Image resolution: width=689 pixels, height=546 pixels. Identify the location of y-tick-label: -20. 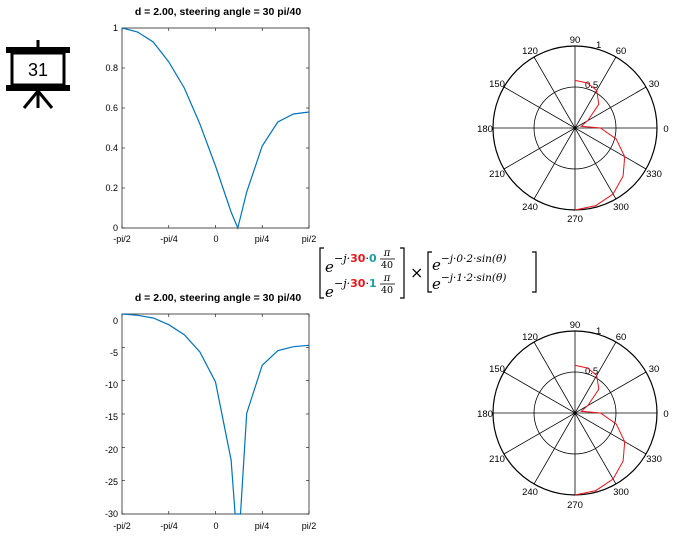
(111, 450).